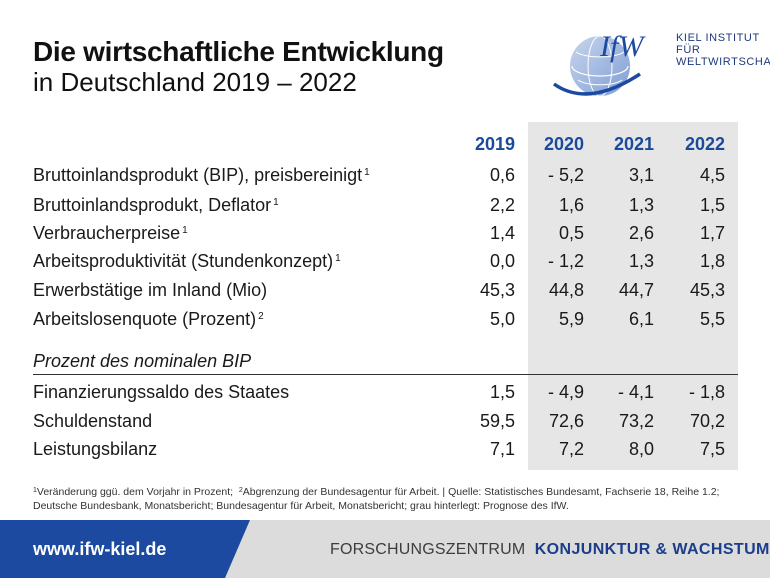 This screenshot has height=578, width=770. Describe the element at coordinates (566, 421) in the screenshot. I see `table-cell: 72,6` at that location.